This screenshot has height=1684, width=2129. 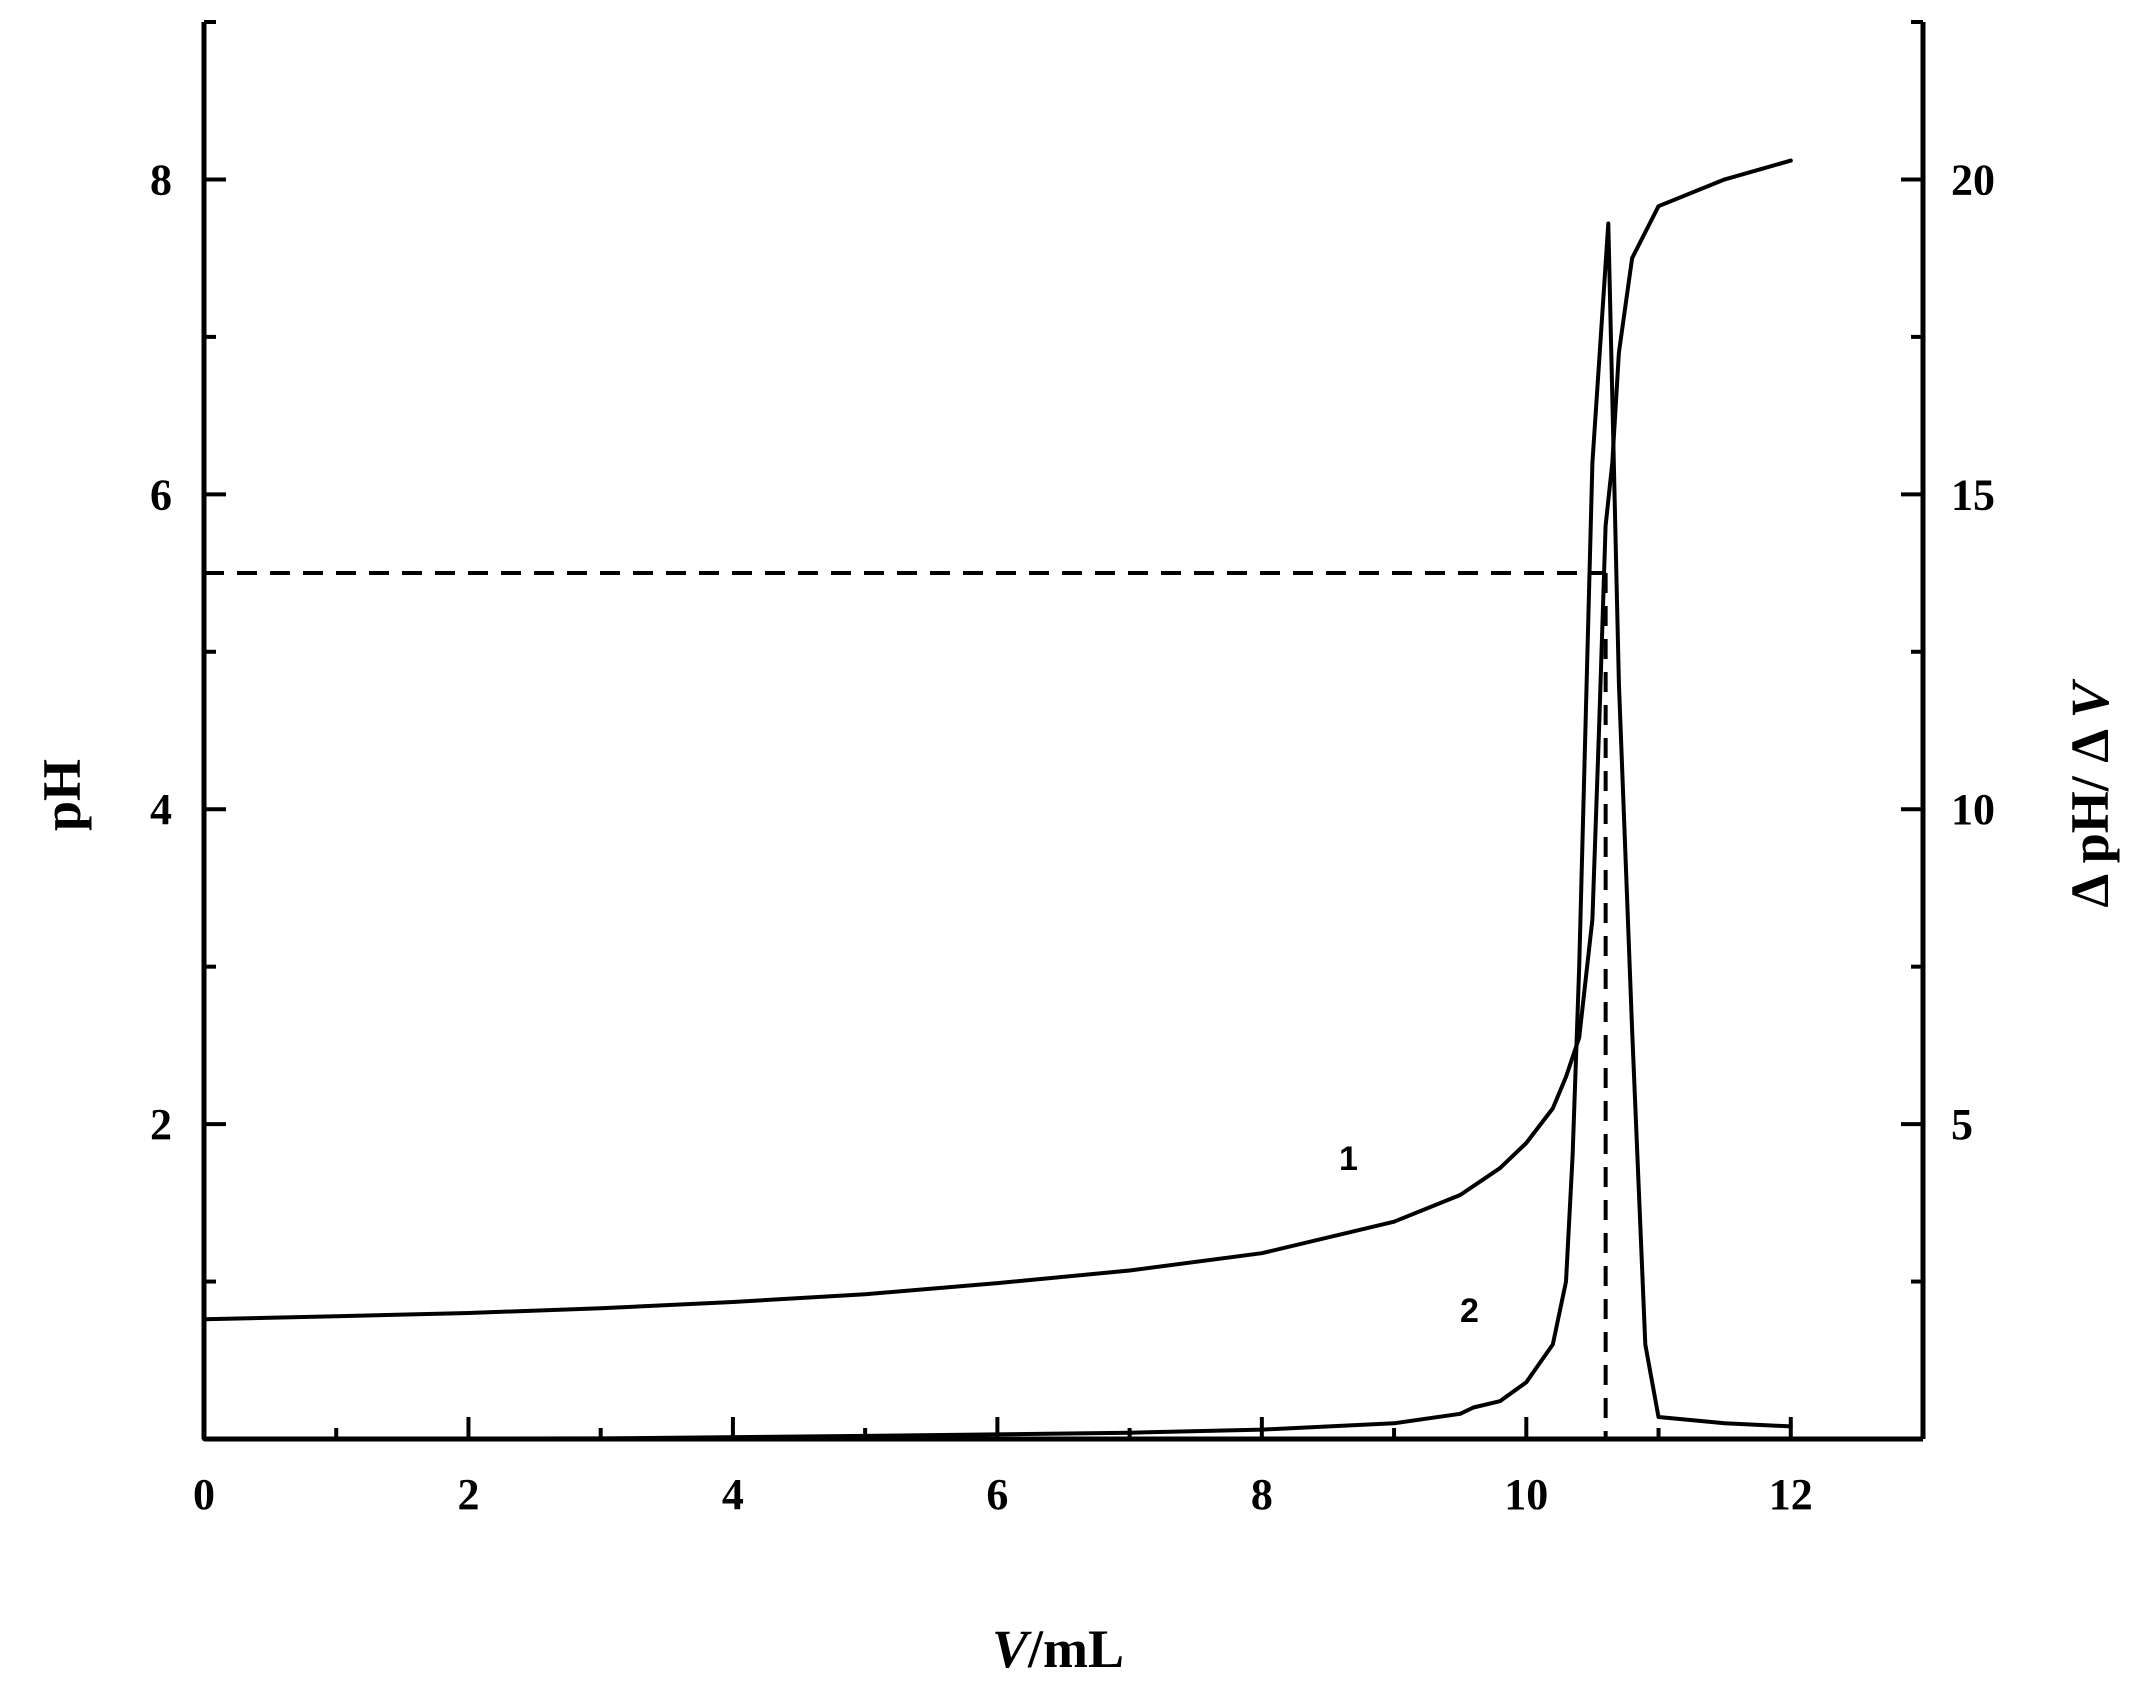 What do you see at coordinates (204, 1494) in the screenshot?
I see `x-tick-label: 0` at bounding box center [204, 1494].